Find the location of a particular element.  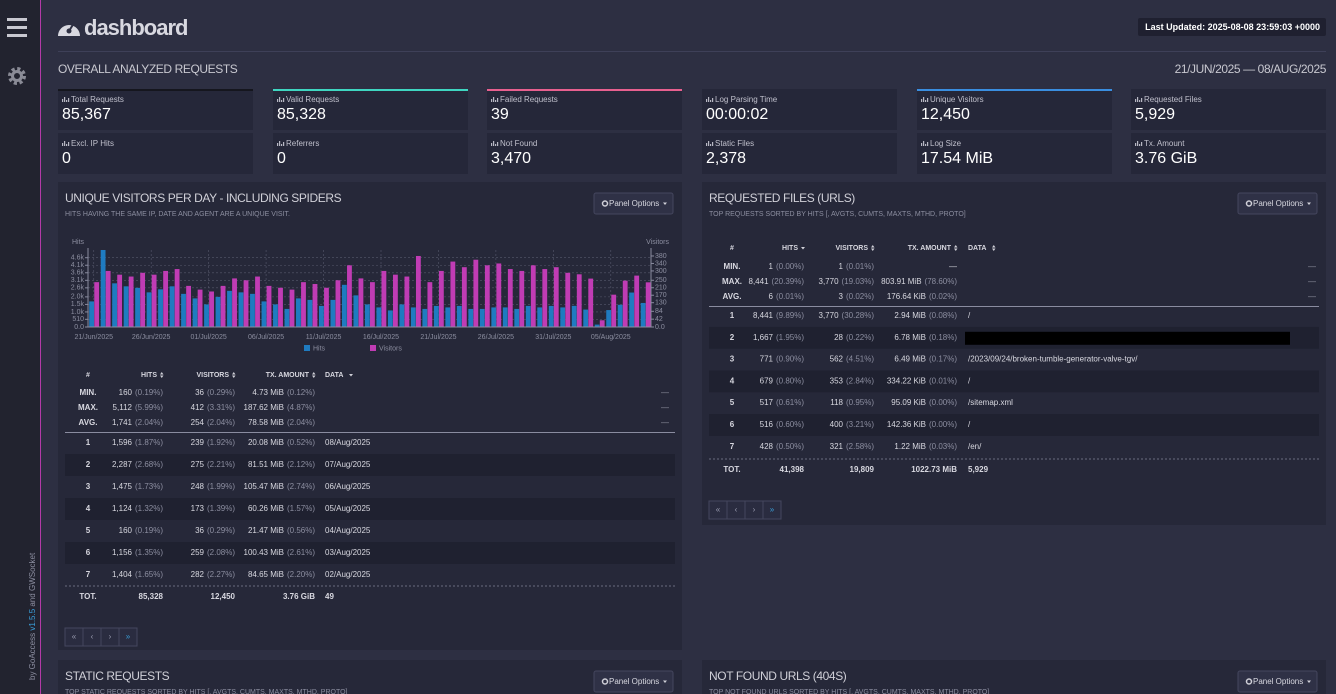

table-cell: 1 is located at coordinates (88, 442).